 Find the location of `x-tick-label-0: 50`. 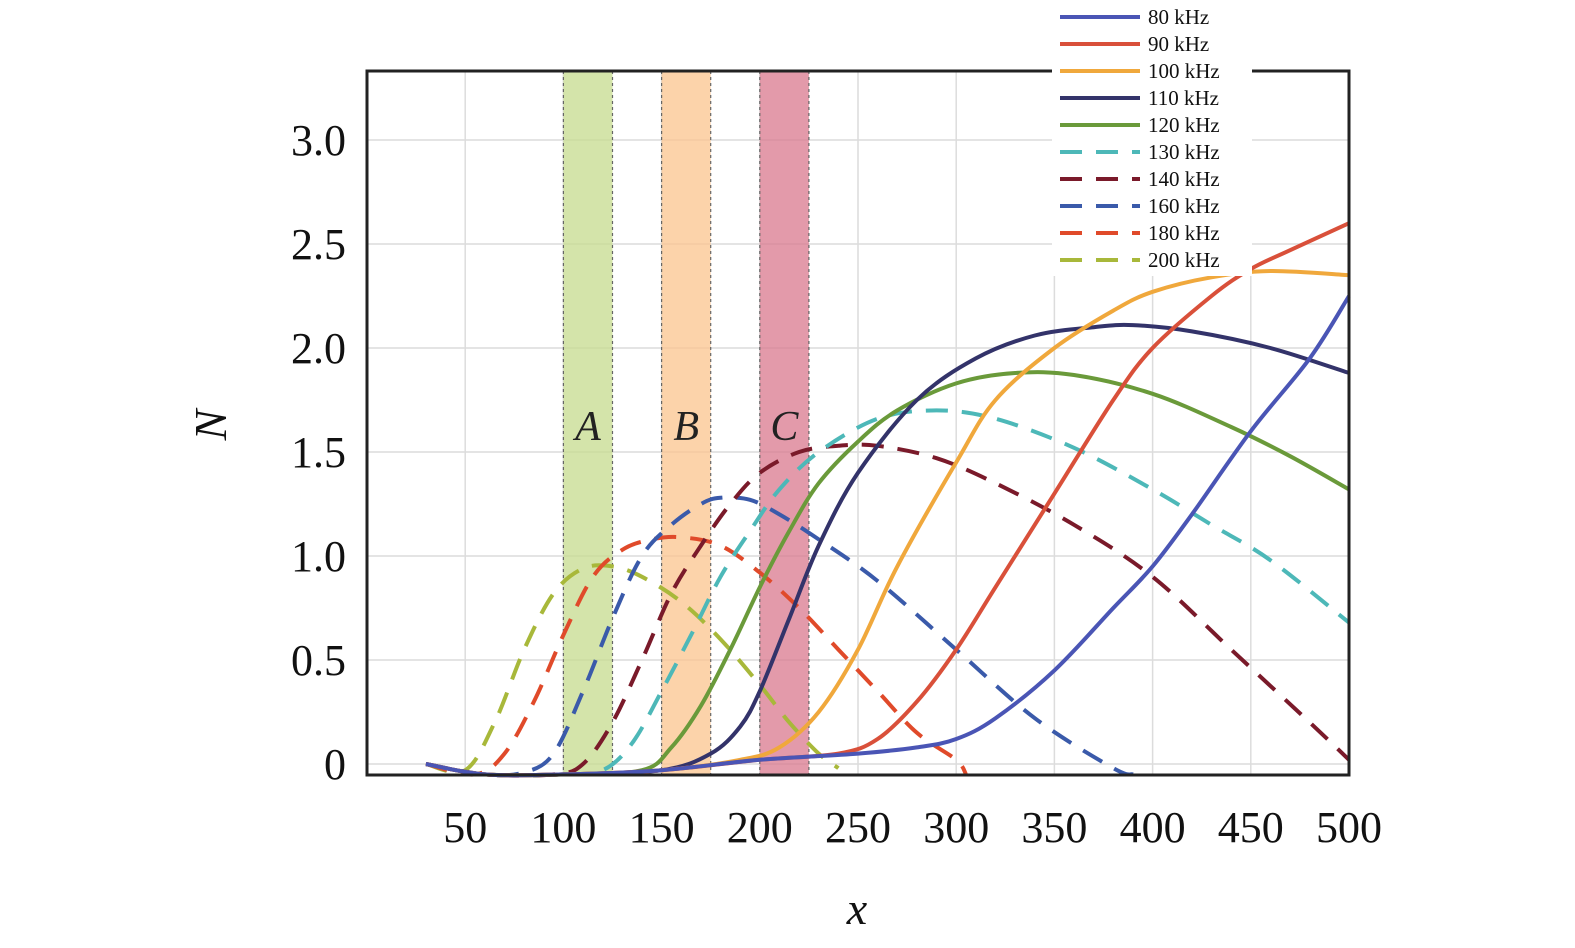

x-tick-label-0: 50 is located at coordinates (465, 827).